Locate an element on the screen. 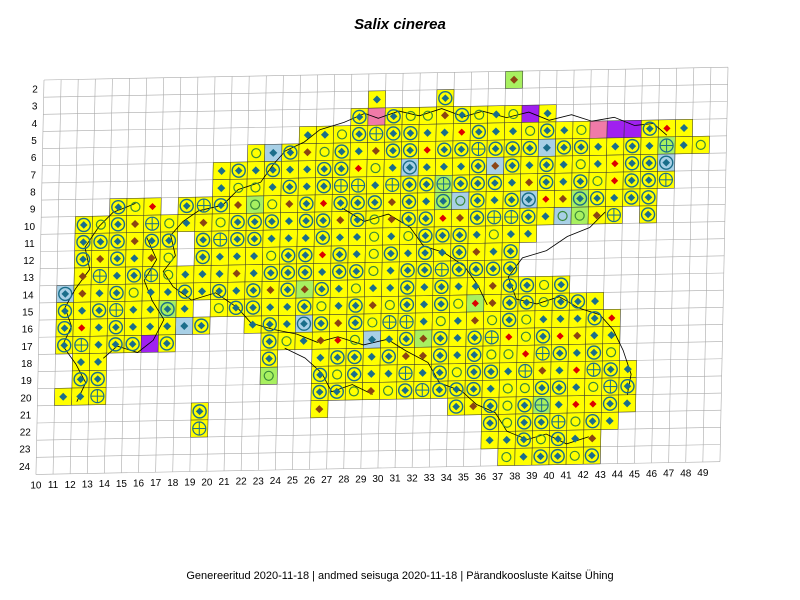 The image size is (800, 600). column-label: 48 is located at coordinates (686, 473).